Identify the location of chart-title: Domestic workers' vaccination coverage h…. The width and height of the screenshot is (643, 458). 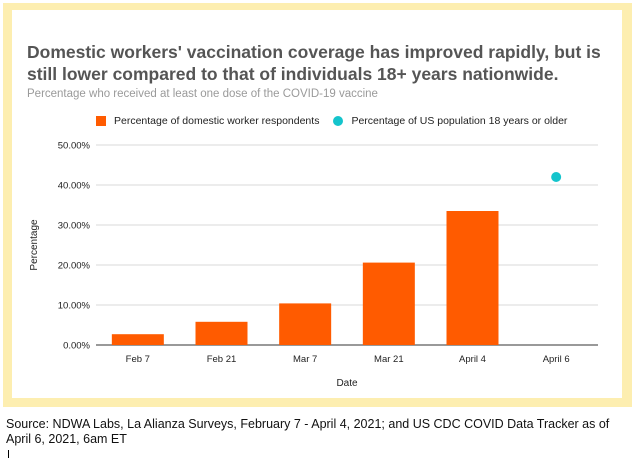
(314, 63).